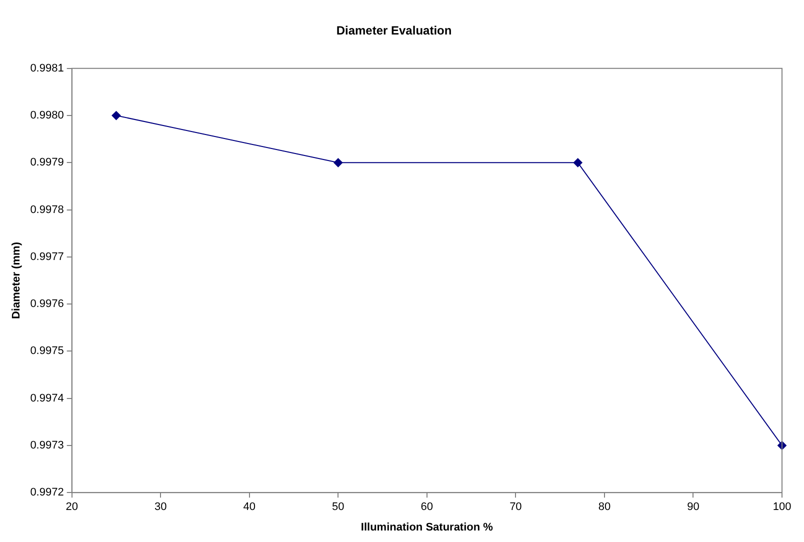  What do you see at coordinates (47, 492) in the screenshot?
I see `y-tick-label: 0.9972` at bounding box center [47, 492].